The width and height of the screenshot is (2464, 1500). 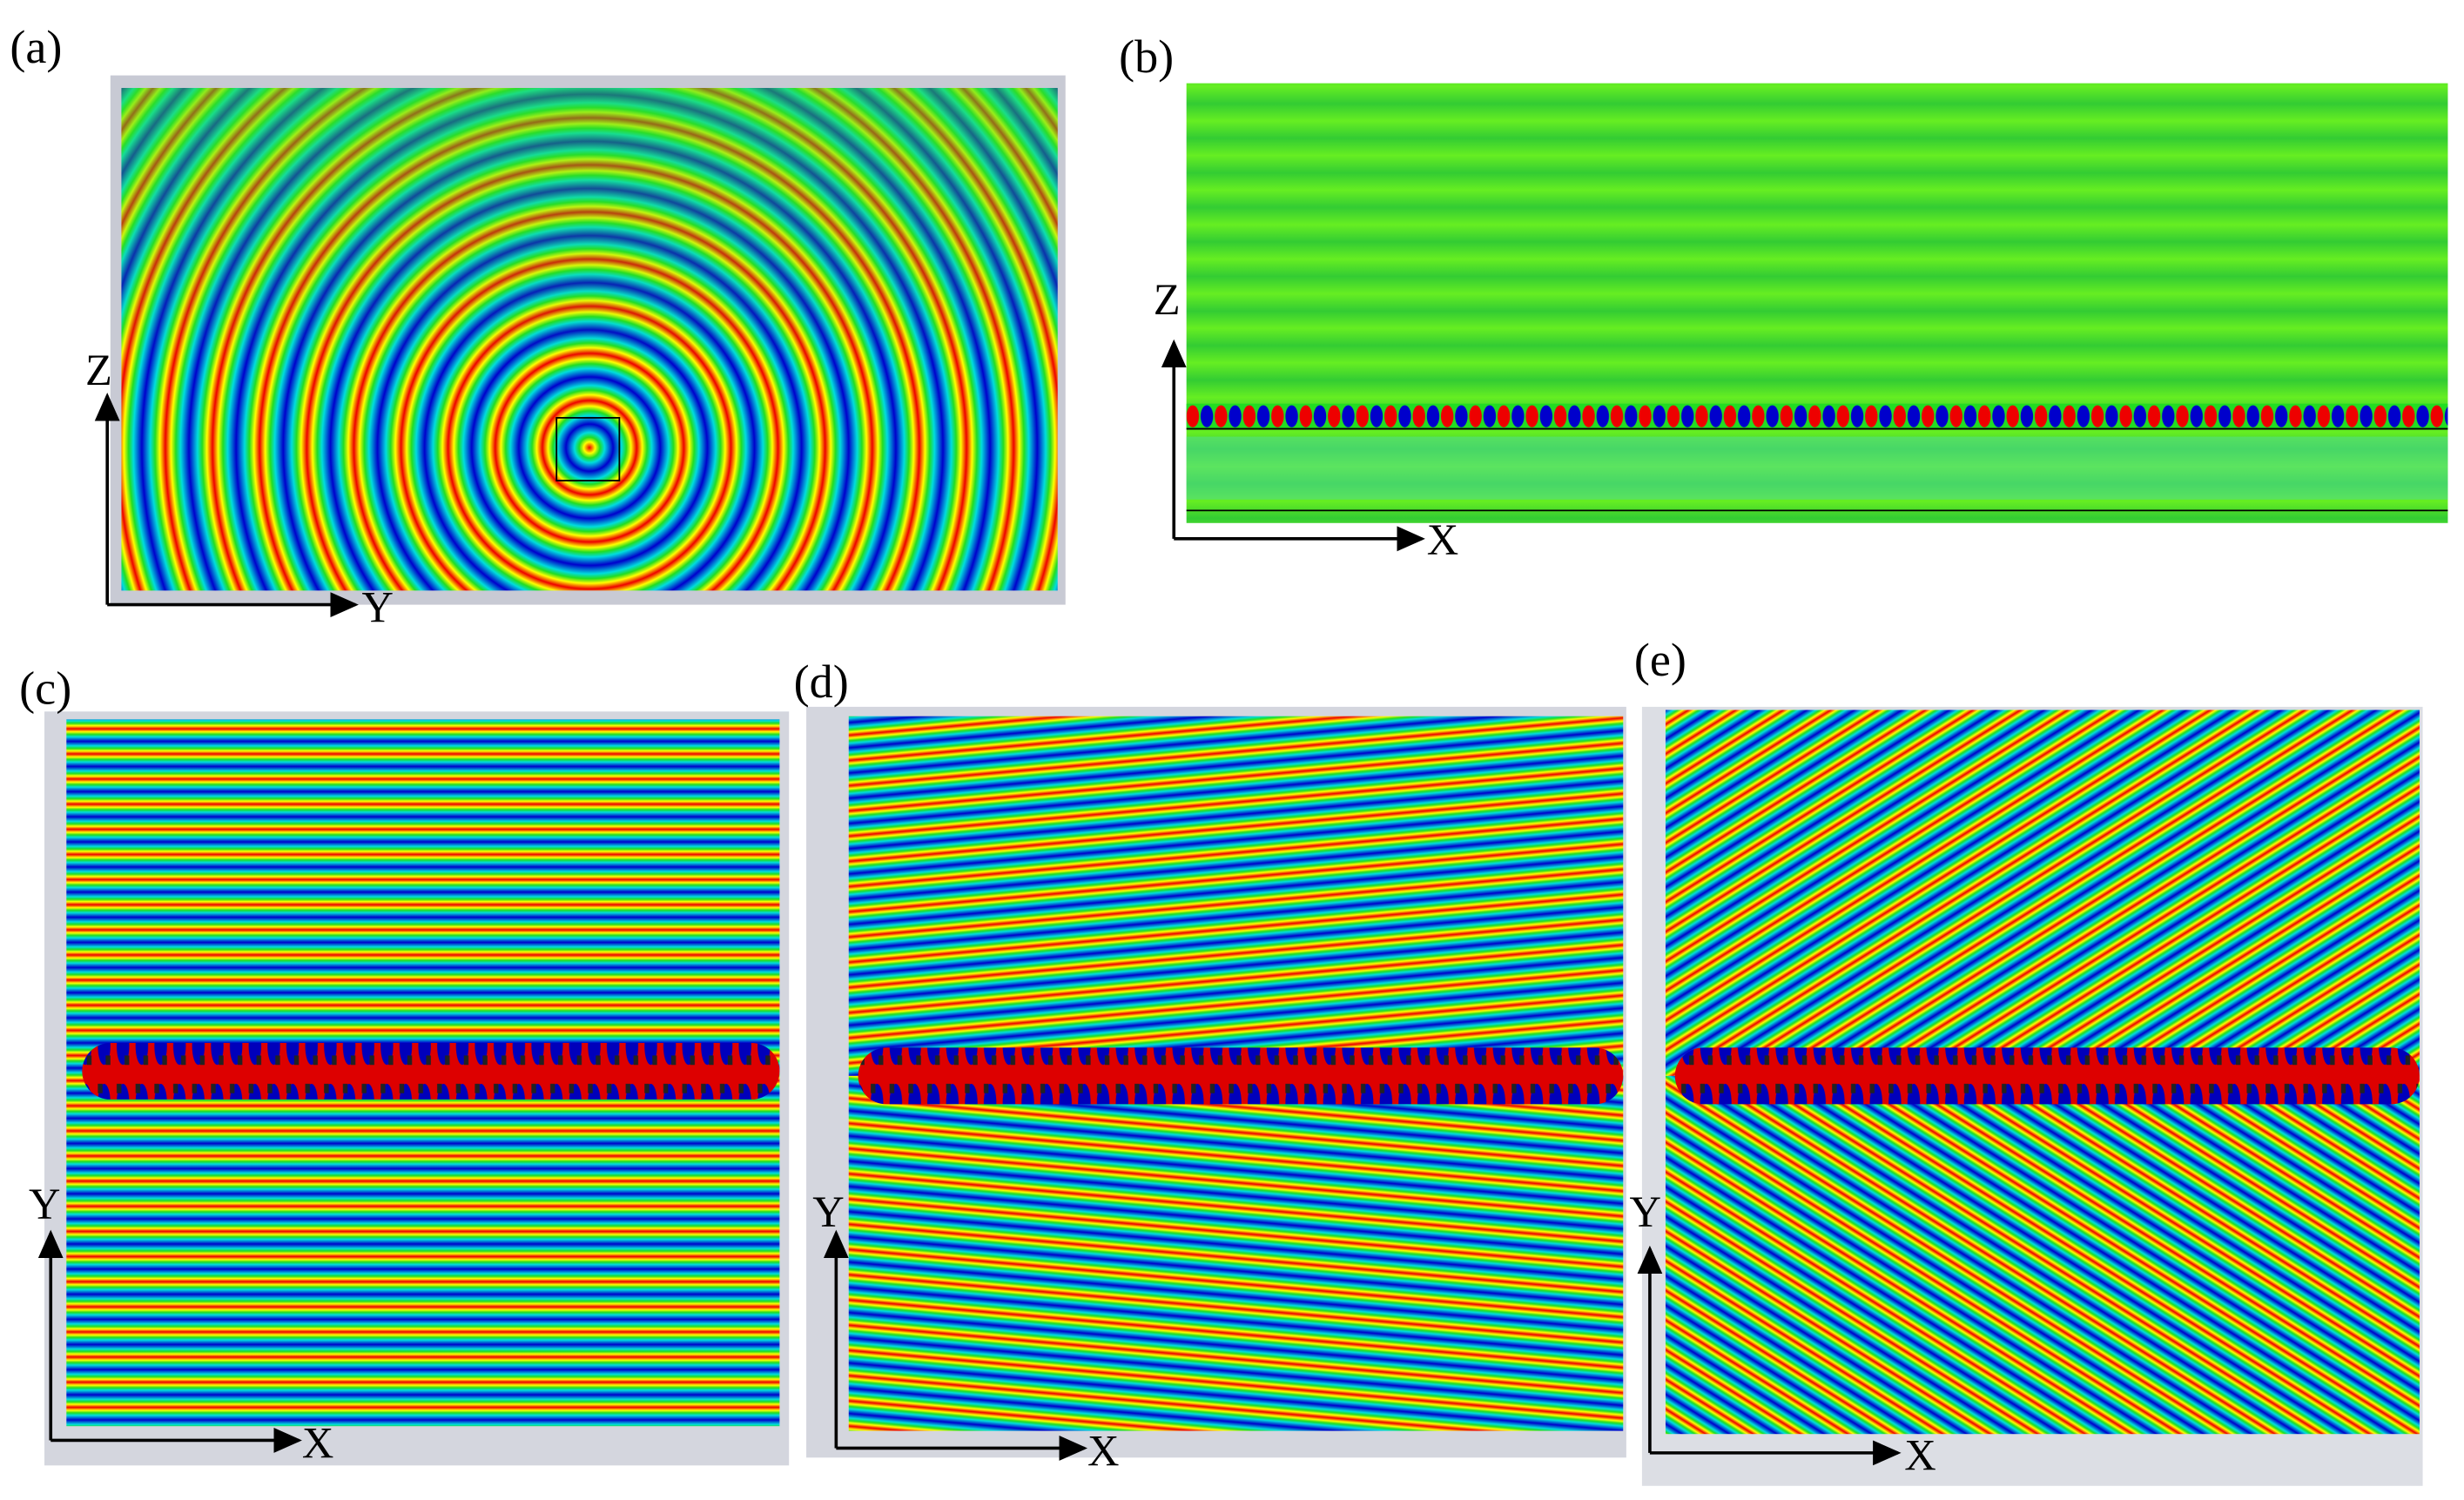 What do you see at coordinates (1146, 57) in the screenshot?
I see `panel-label: (b)` at bounding box center [1146, 57].